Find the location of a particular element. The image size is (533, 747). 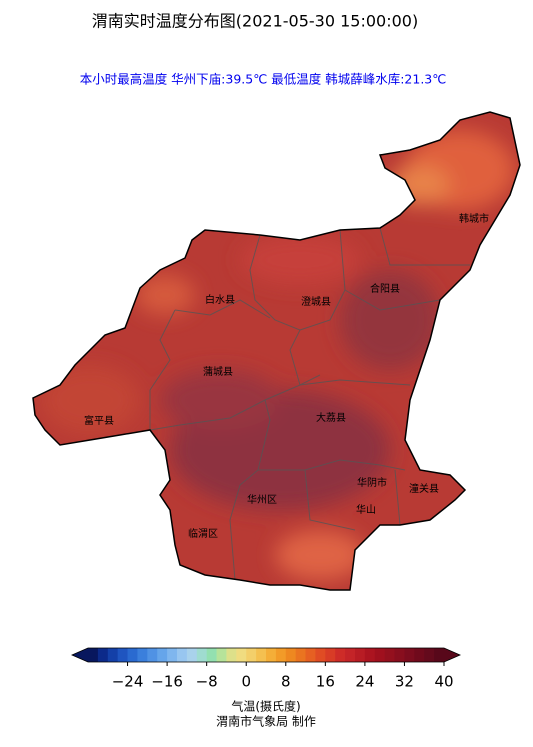

colorbar-extend-low is located at coordinates (80, 655).